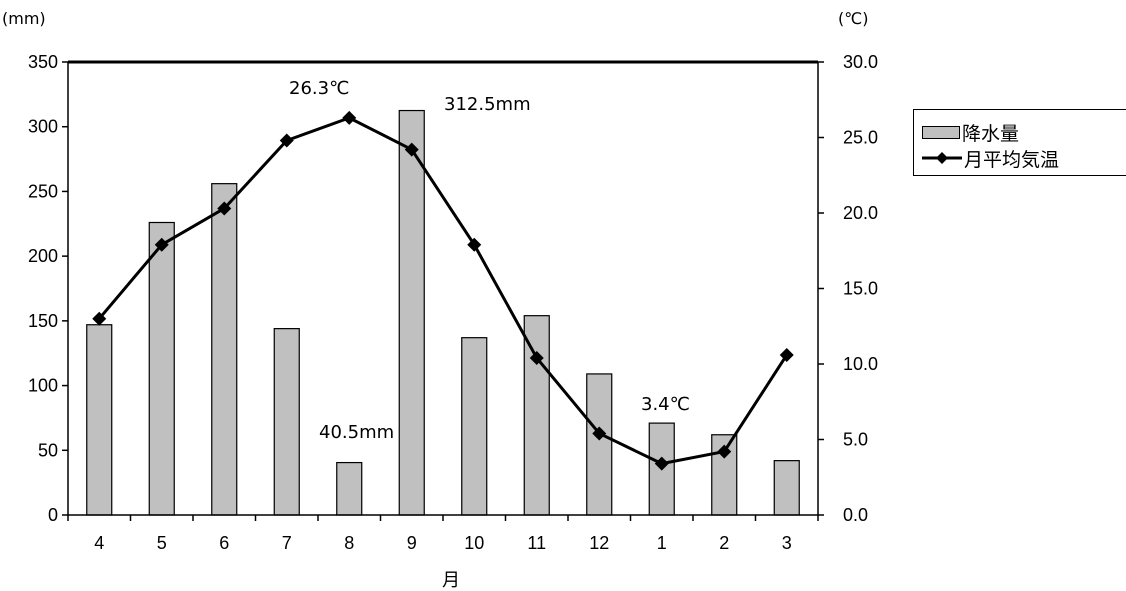 The width and height of the screenshot is (1126, 591). I want to click on legend-label-precipitation: 降水量, so click(991, 133).